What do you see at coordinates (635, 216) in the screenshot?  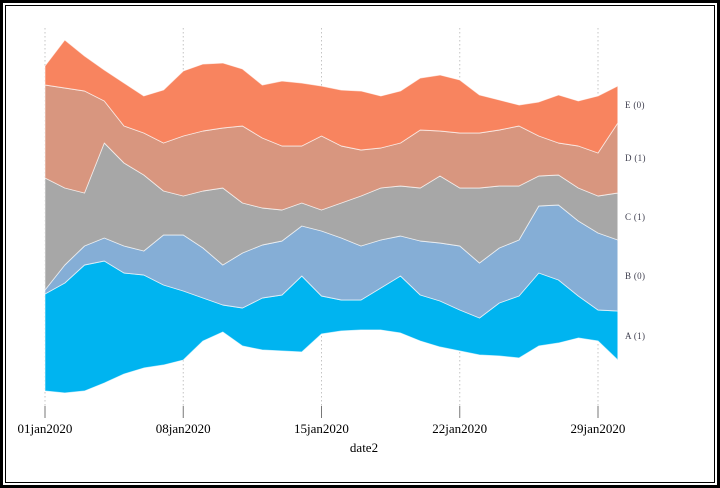 I see `legend-label-C: C (1)` at bounding box center [635, 216].